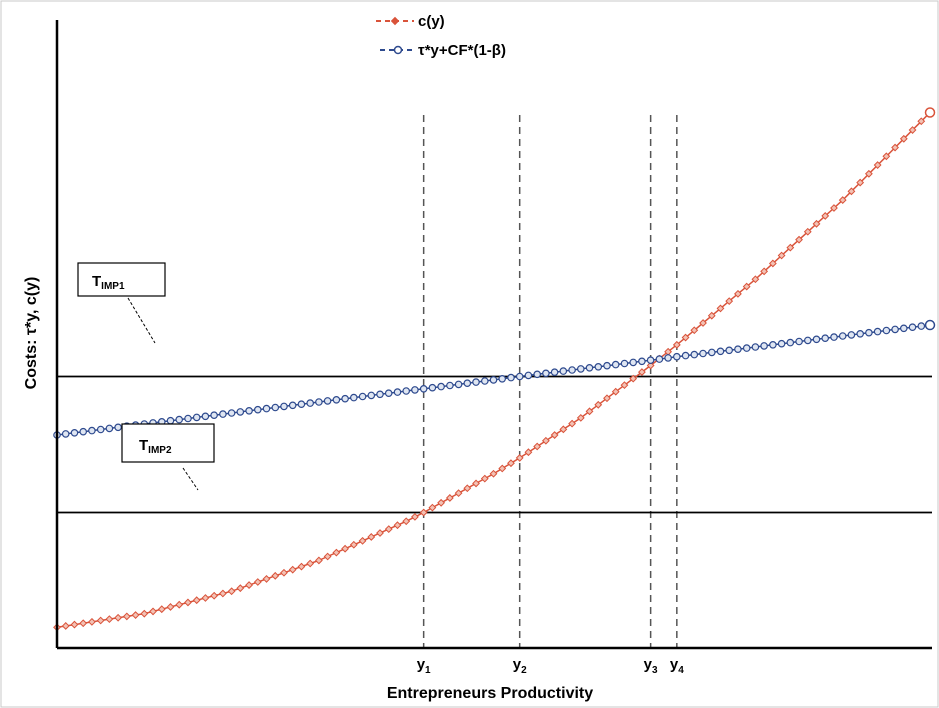  Describe the element at coordinates (648, 664) in the screenshot. I see `vline-label-main-3: y` at that location.